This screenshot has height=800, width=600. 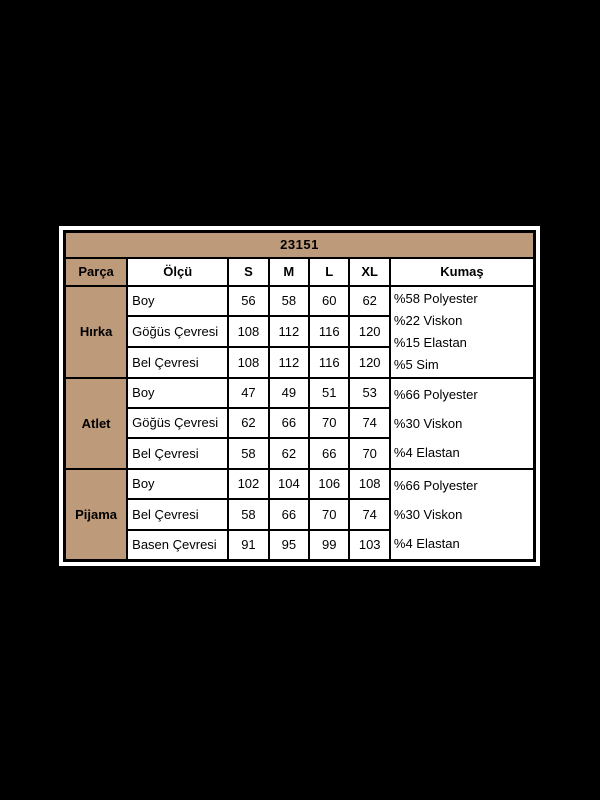 I want to click on group-name: Atlet, so click(x=96, y=423).